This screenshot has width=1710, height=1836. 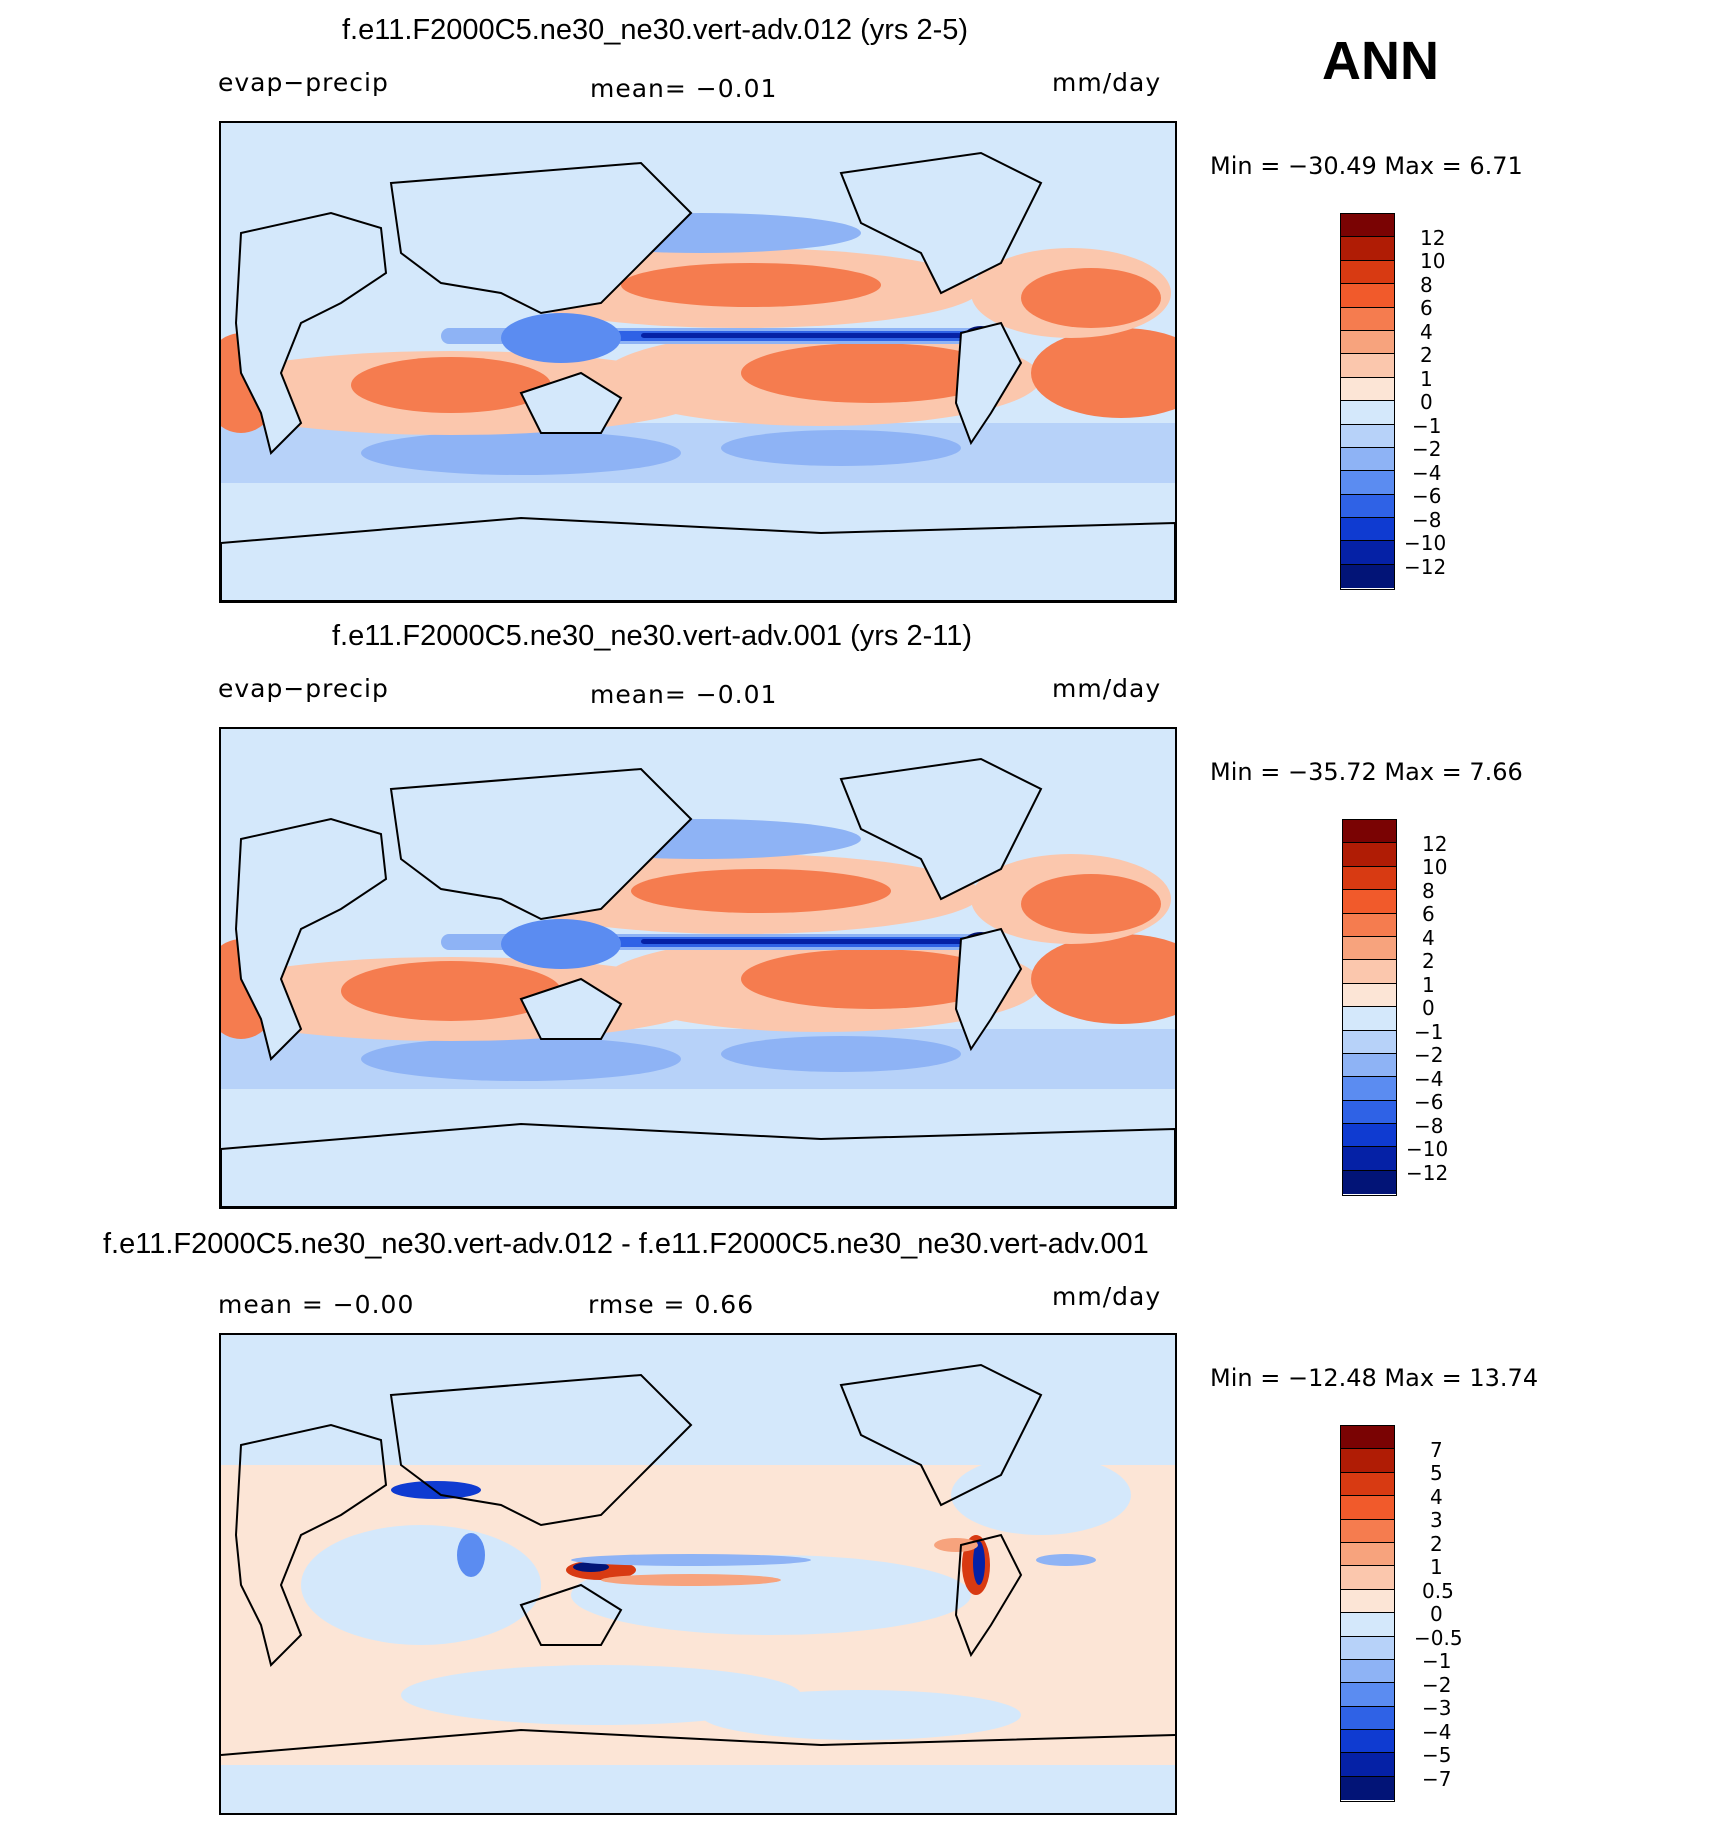 I want to click on panel3-tick: 0.5, so click(x=1438, y=1591).